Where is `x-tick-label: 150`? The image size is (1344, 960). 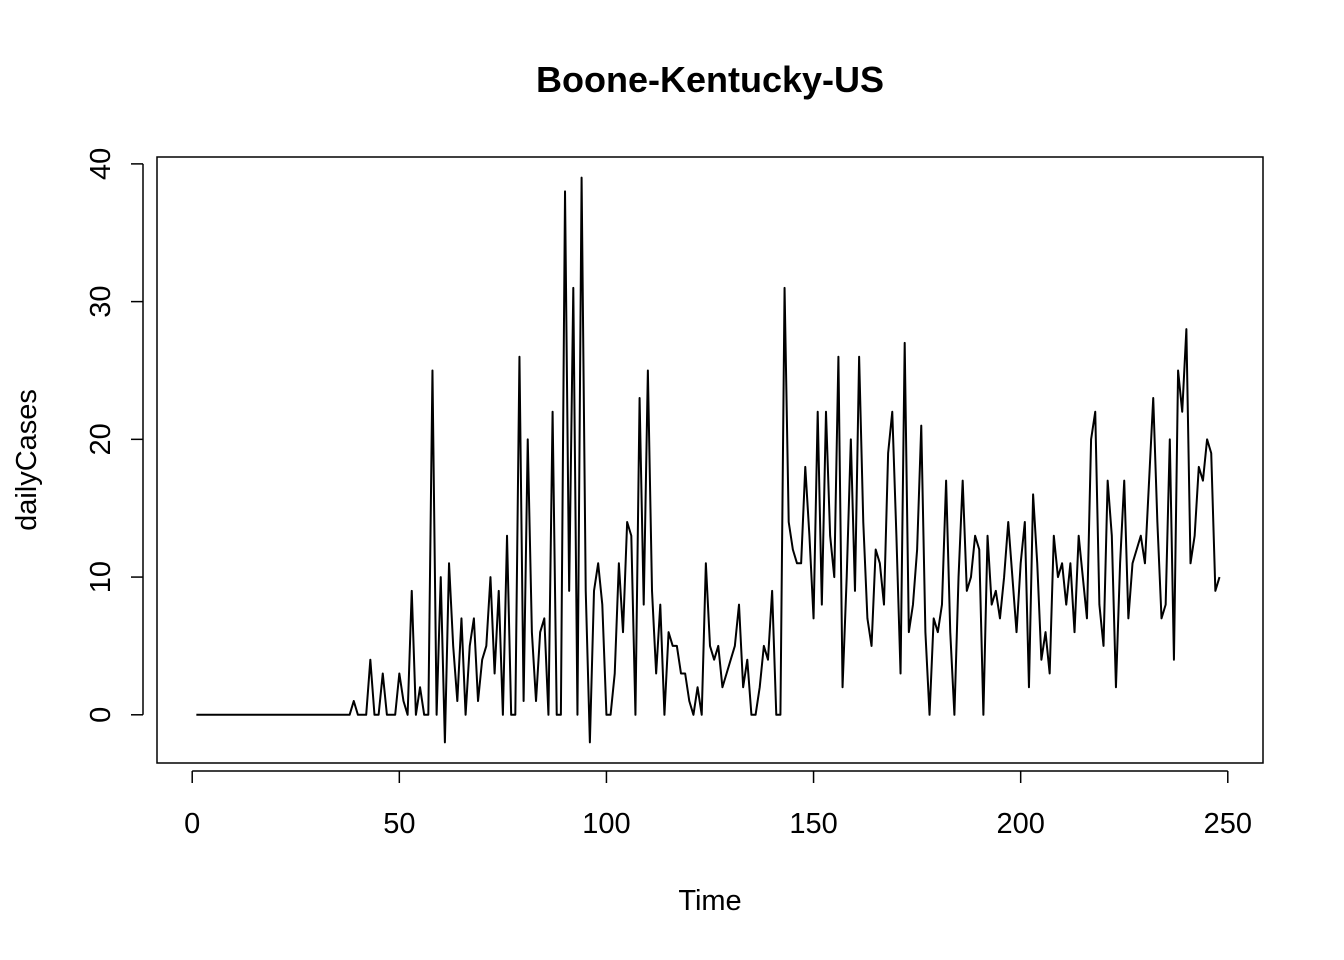
x-tick-label: 150 is located at coordinates (813, 824).